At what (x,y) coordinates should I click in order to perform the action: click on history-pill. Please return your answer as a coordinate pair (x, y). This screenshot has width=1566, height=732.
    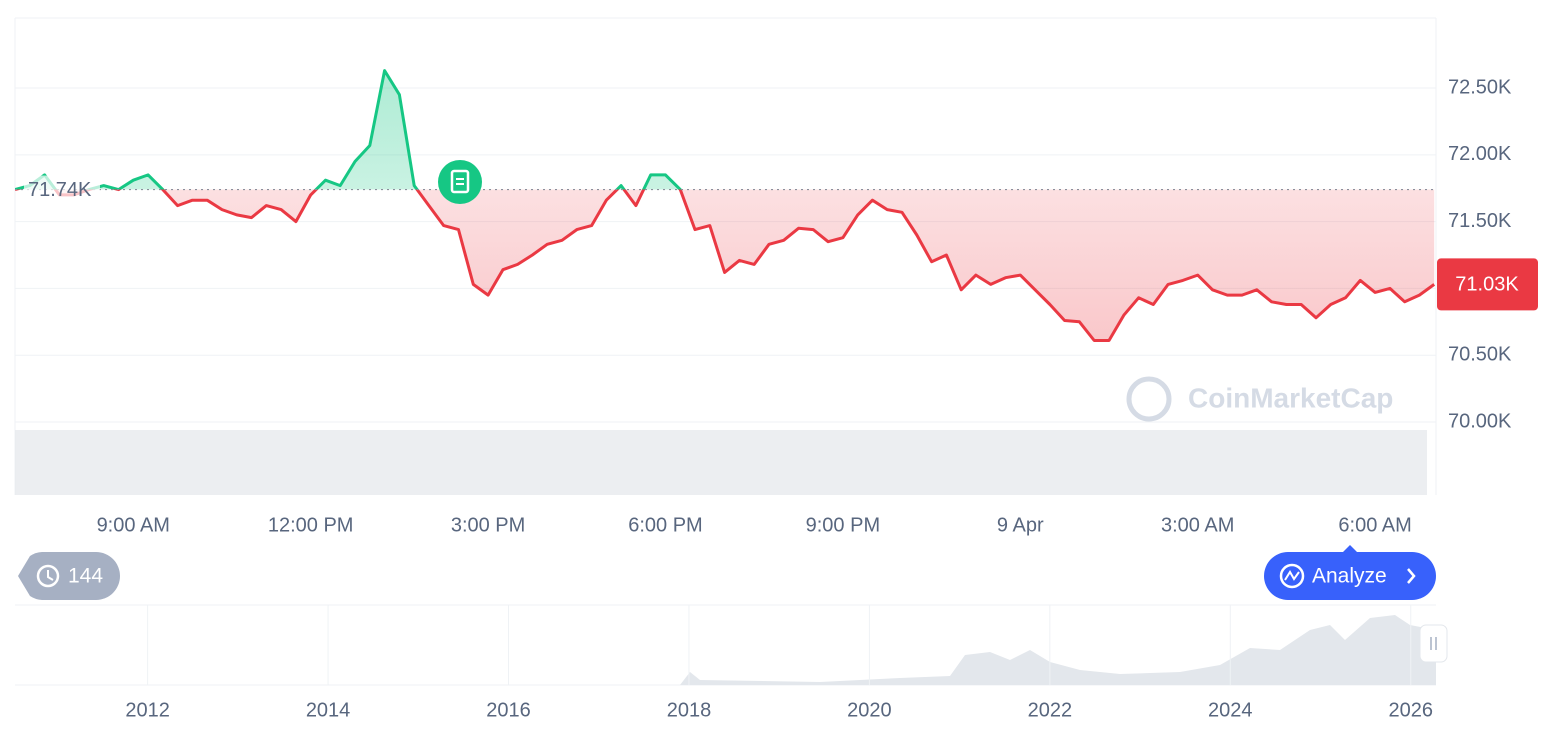
    Looking at the image, I should click on (69, 576).